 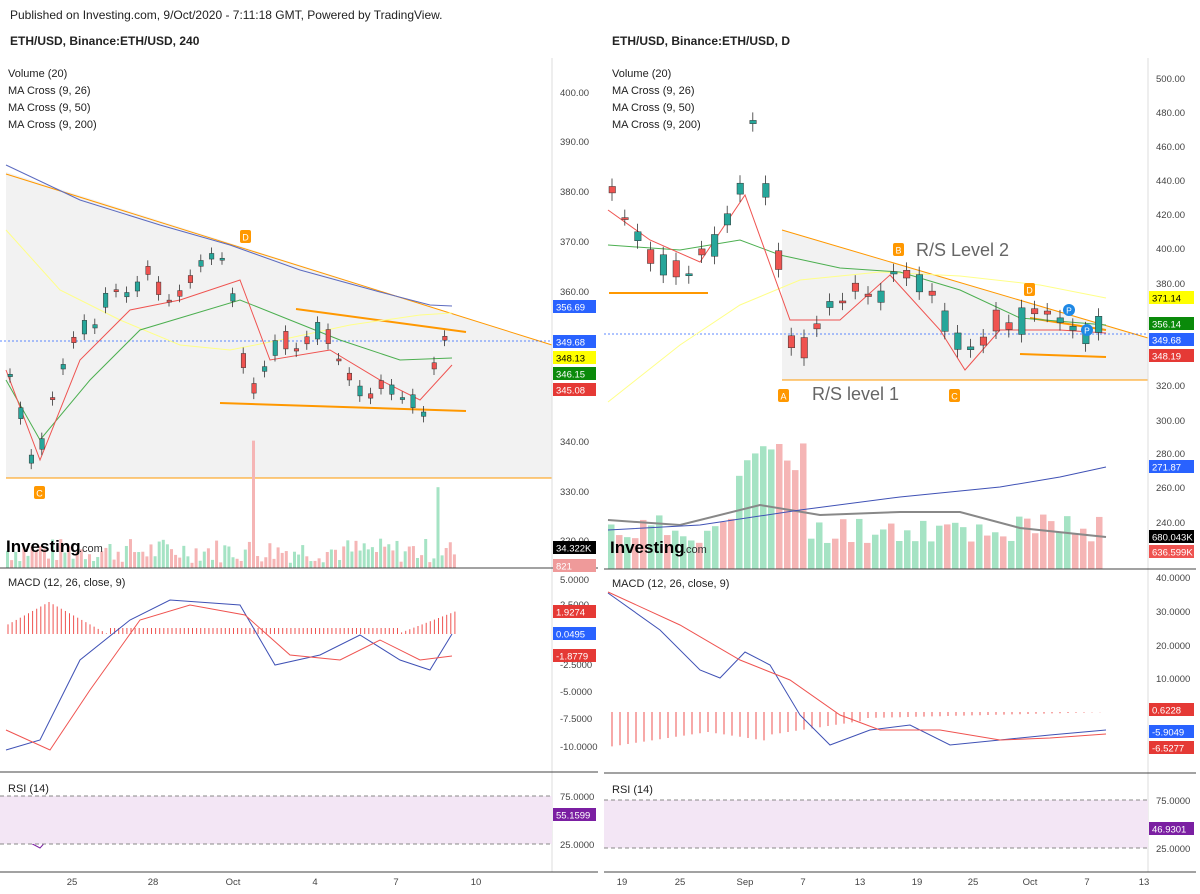 I want to click on left-upper-trendline, so click(x=279, y=259).